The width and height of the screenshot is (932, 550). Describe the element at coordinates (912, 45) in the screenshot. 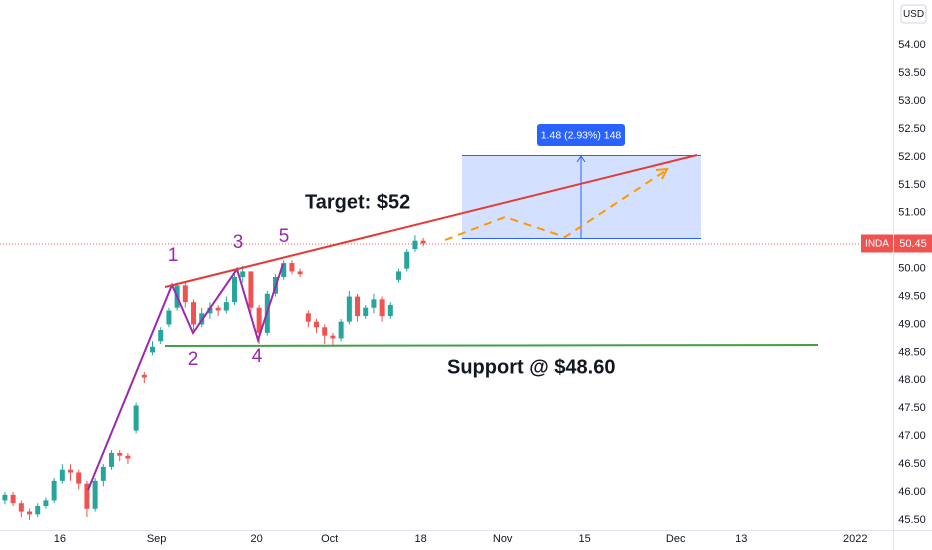

I see `y-tick-label: 54.00` at that location.